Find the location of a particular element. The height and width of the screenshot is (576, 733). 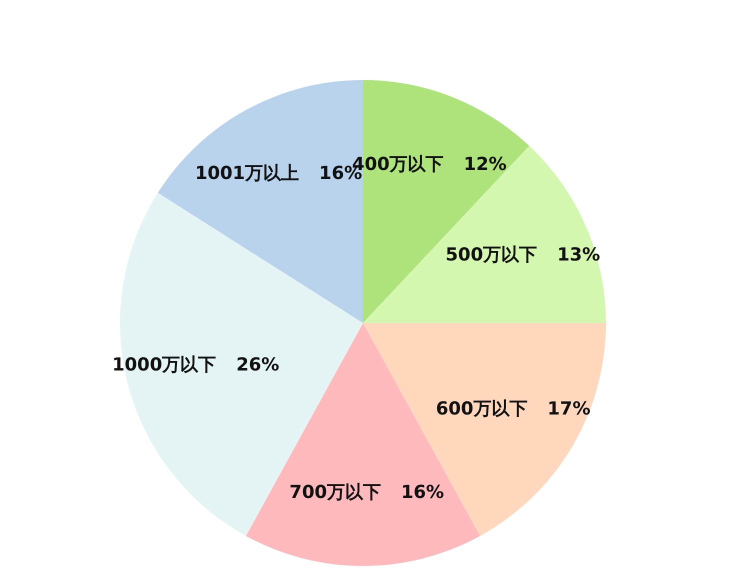

slice-label: 1000万以下 is located at coordinates (164, 365).